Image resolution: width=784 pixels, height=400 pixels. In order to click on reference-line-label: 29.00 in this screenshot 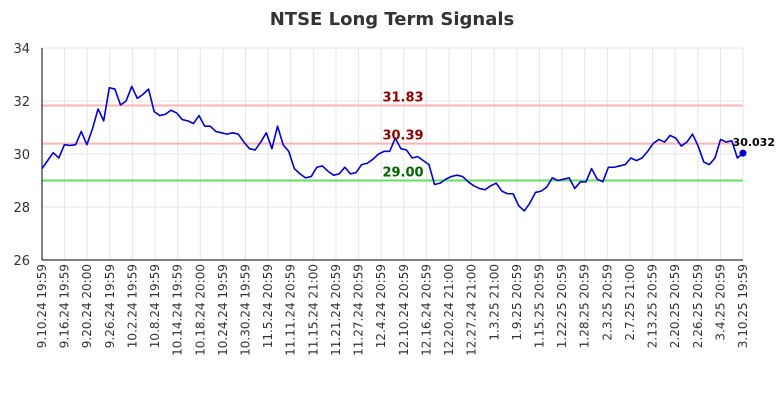, I will do `click(402, 173)`.